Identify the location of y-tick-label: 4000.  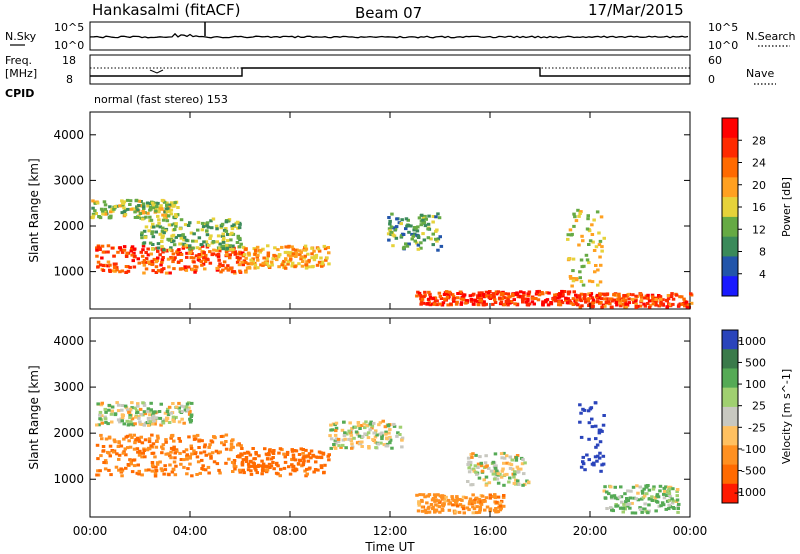
(68, 135).